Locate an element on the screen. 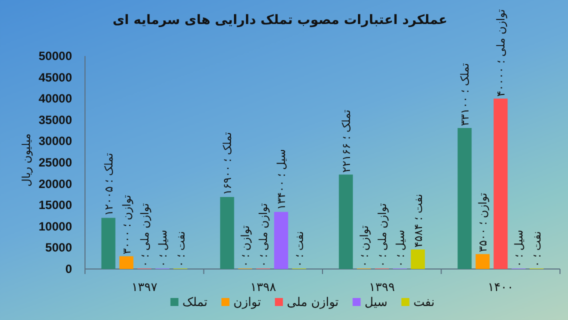  y-tick-label: 40000 is located at coordinates (55, 99).